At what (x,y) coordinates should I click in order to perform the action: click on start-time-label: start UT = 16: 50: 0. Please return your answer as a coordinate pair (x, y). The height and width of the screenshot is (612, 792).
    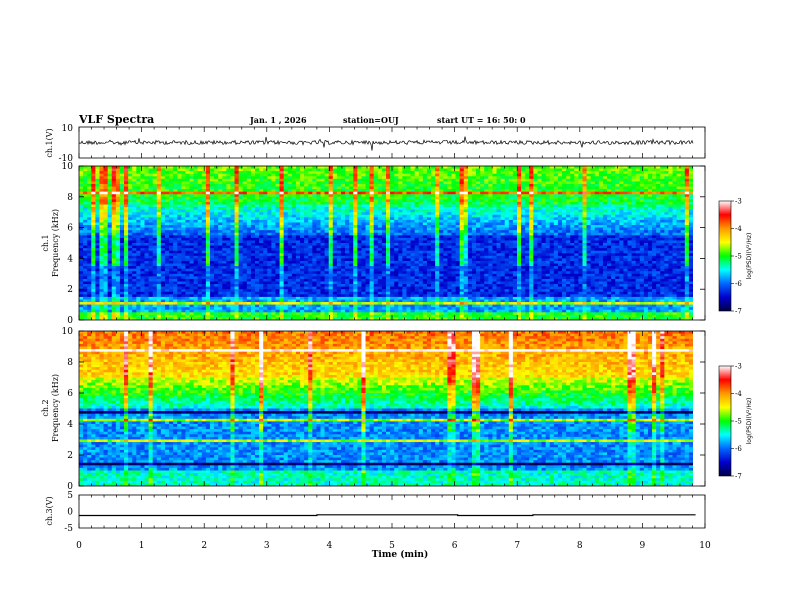
    Looking at the image, I should click on (481, 120).